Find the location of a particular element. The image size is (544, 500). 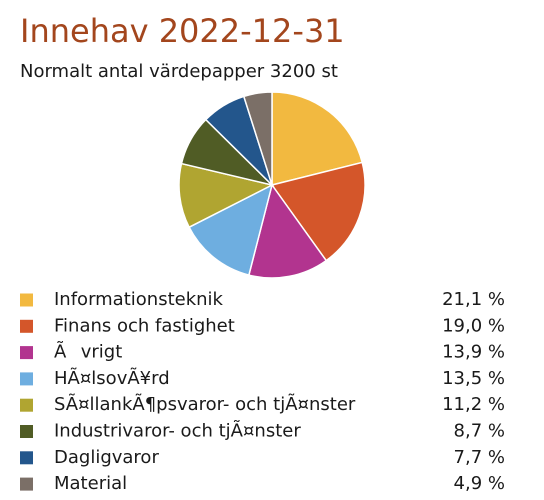

value-label: 8,7 % is located at coordinates (479, 431).